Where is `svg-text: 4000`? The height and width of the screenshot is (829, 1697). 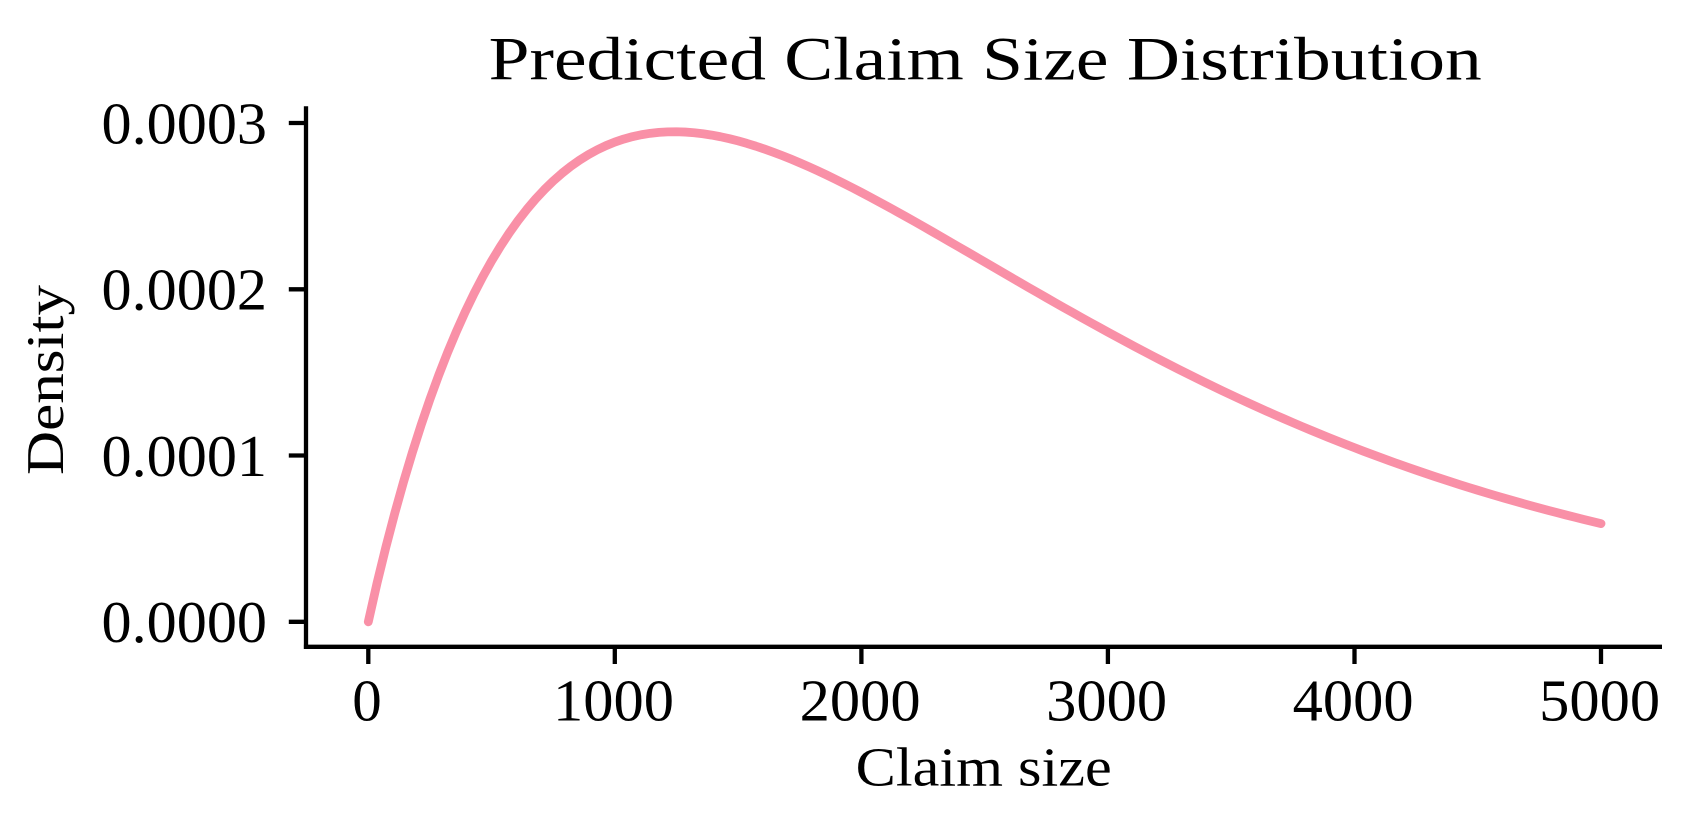 svg-text: 4000 is located at coordinates (1353, 701).